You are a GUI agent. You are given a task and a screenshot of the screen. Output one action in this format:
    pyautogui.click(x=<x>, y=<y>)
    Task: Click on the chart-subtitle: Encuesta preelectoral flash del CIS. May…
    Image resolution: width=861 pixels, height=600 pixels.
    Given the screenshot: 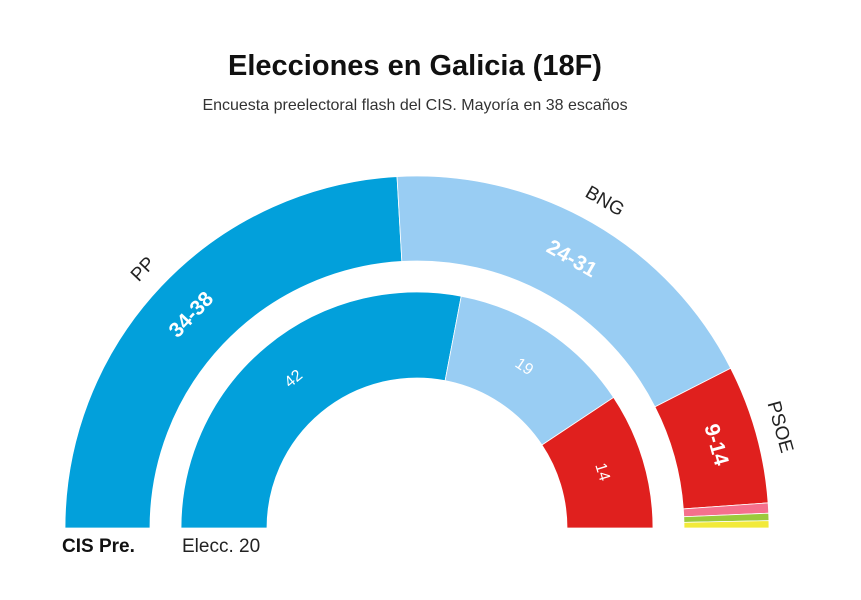 What is the action you would take?
    pyautogui.click(x=415, y=105)
    